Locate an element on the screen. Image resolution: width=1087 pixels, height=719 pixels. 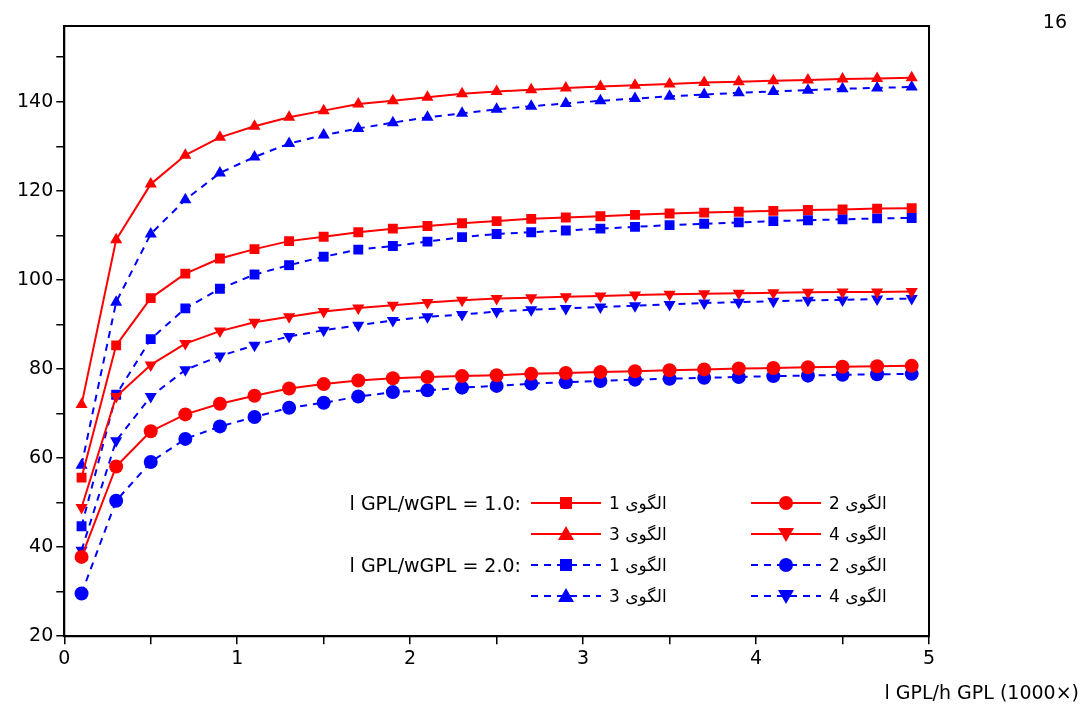
y-tick-label: 100 is located at coordinates (35, 277).